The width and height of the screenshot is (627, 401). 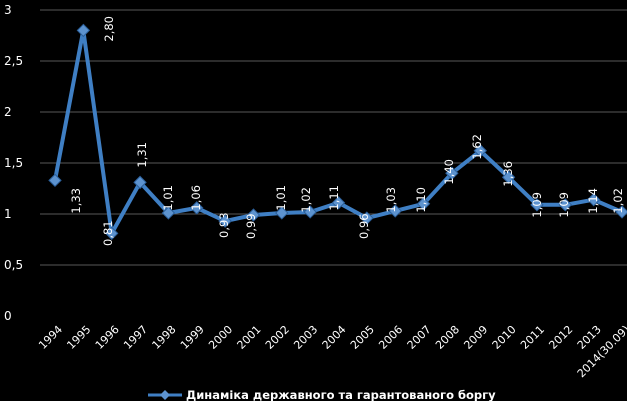 I want to click on data-label: 1,03, so click(x=391, y=200).